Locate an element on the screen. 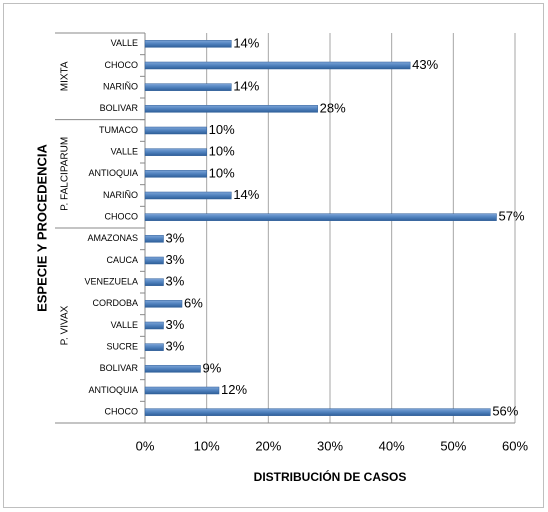 The width and height of the screenshot is (548, 512). value-label: 57% is located at coordinates (512, 216).